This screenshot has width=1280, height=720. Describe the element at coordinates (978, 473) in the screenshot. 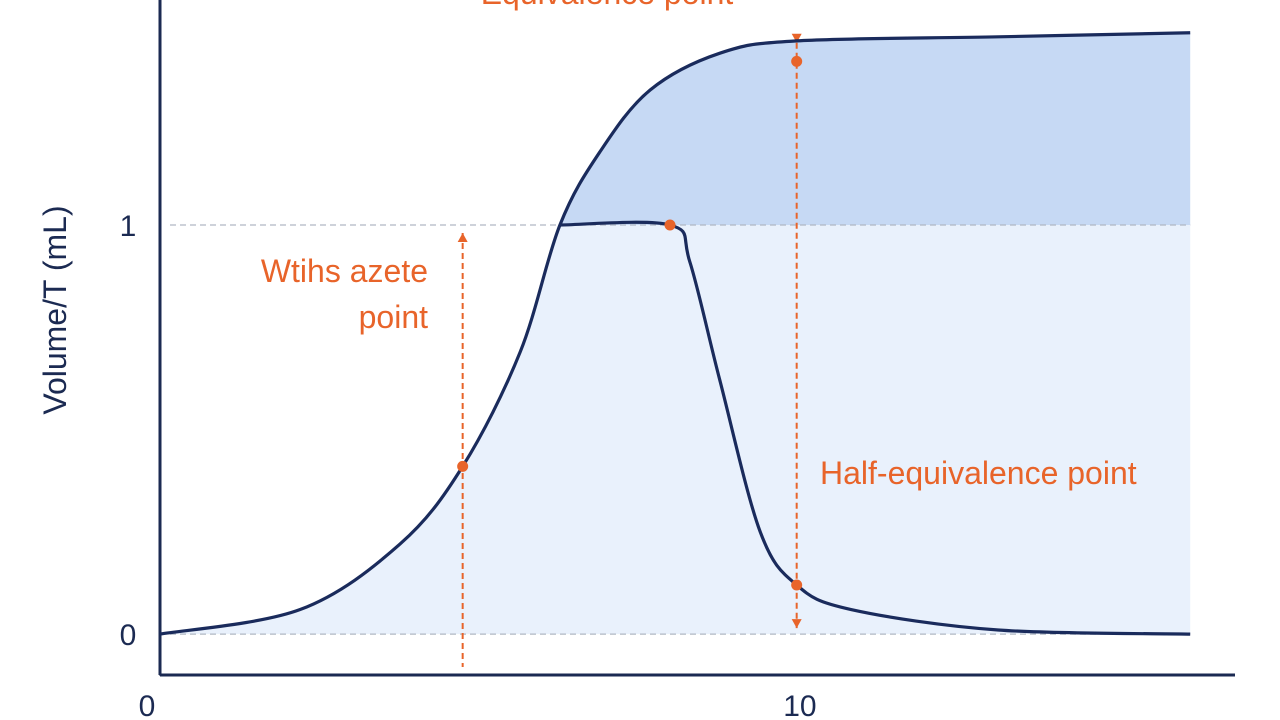

I see `annotation: Half-equivalence point` at that location.